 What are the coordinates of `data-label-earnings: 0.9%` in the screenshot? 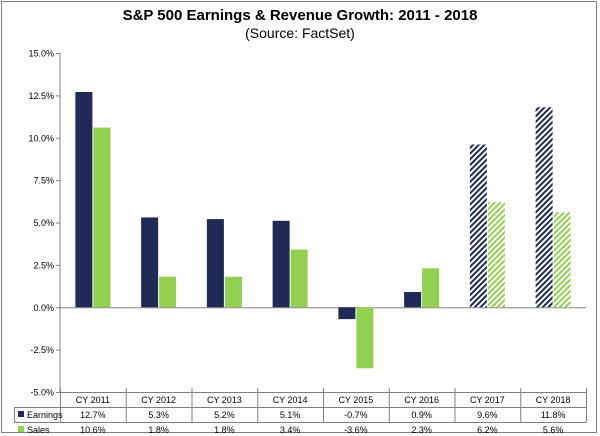 It's located at (421, 415).